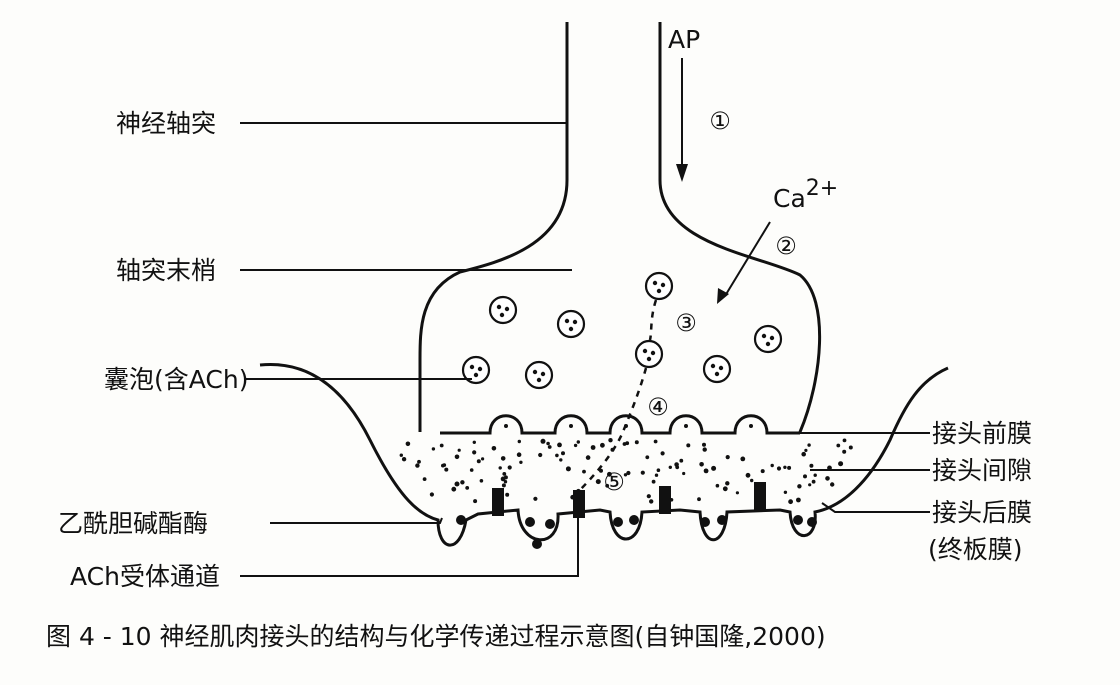 The height and width of the screenshot is (685, 1120). Describe the element at coordinates (166, 123) in the screenshot. I see `label-axon: 神经轴突` at that location.